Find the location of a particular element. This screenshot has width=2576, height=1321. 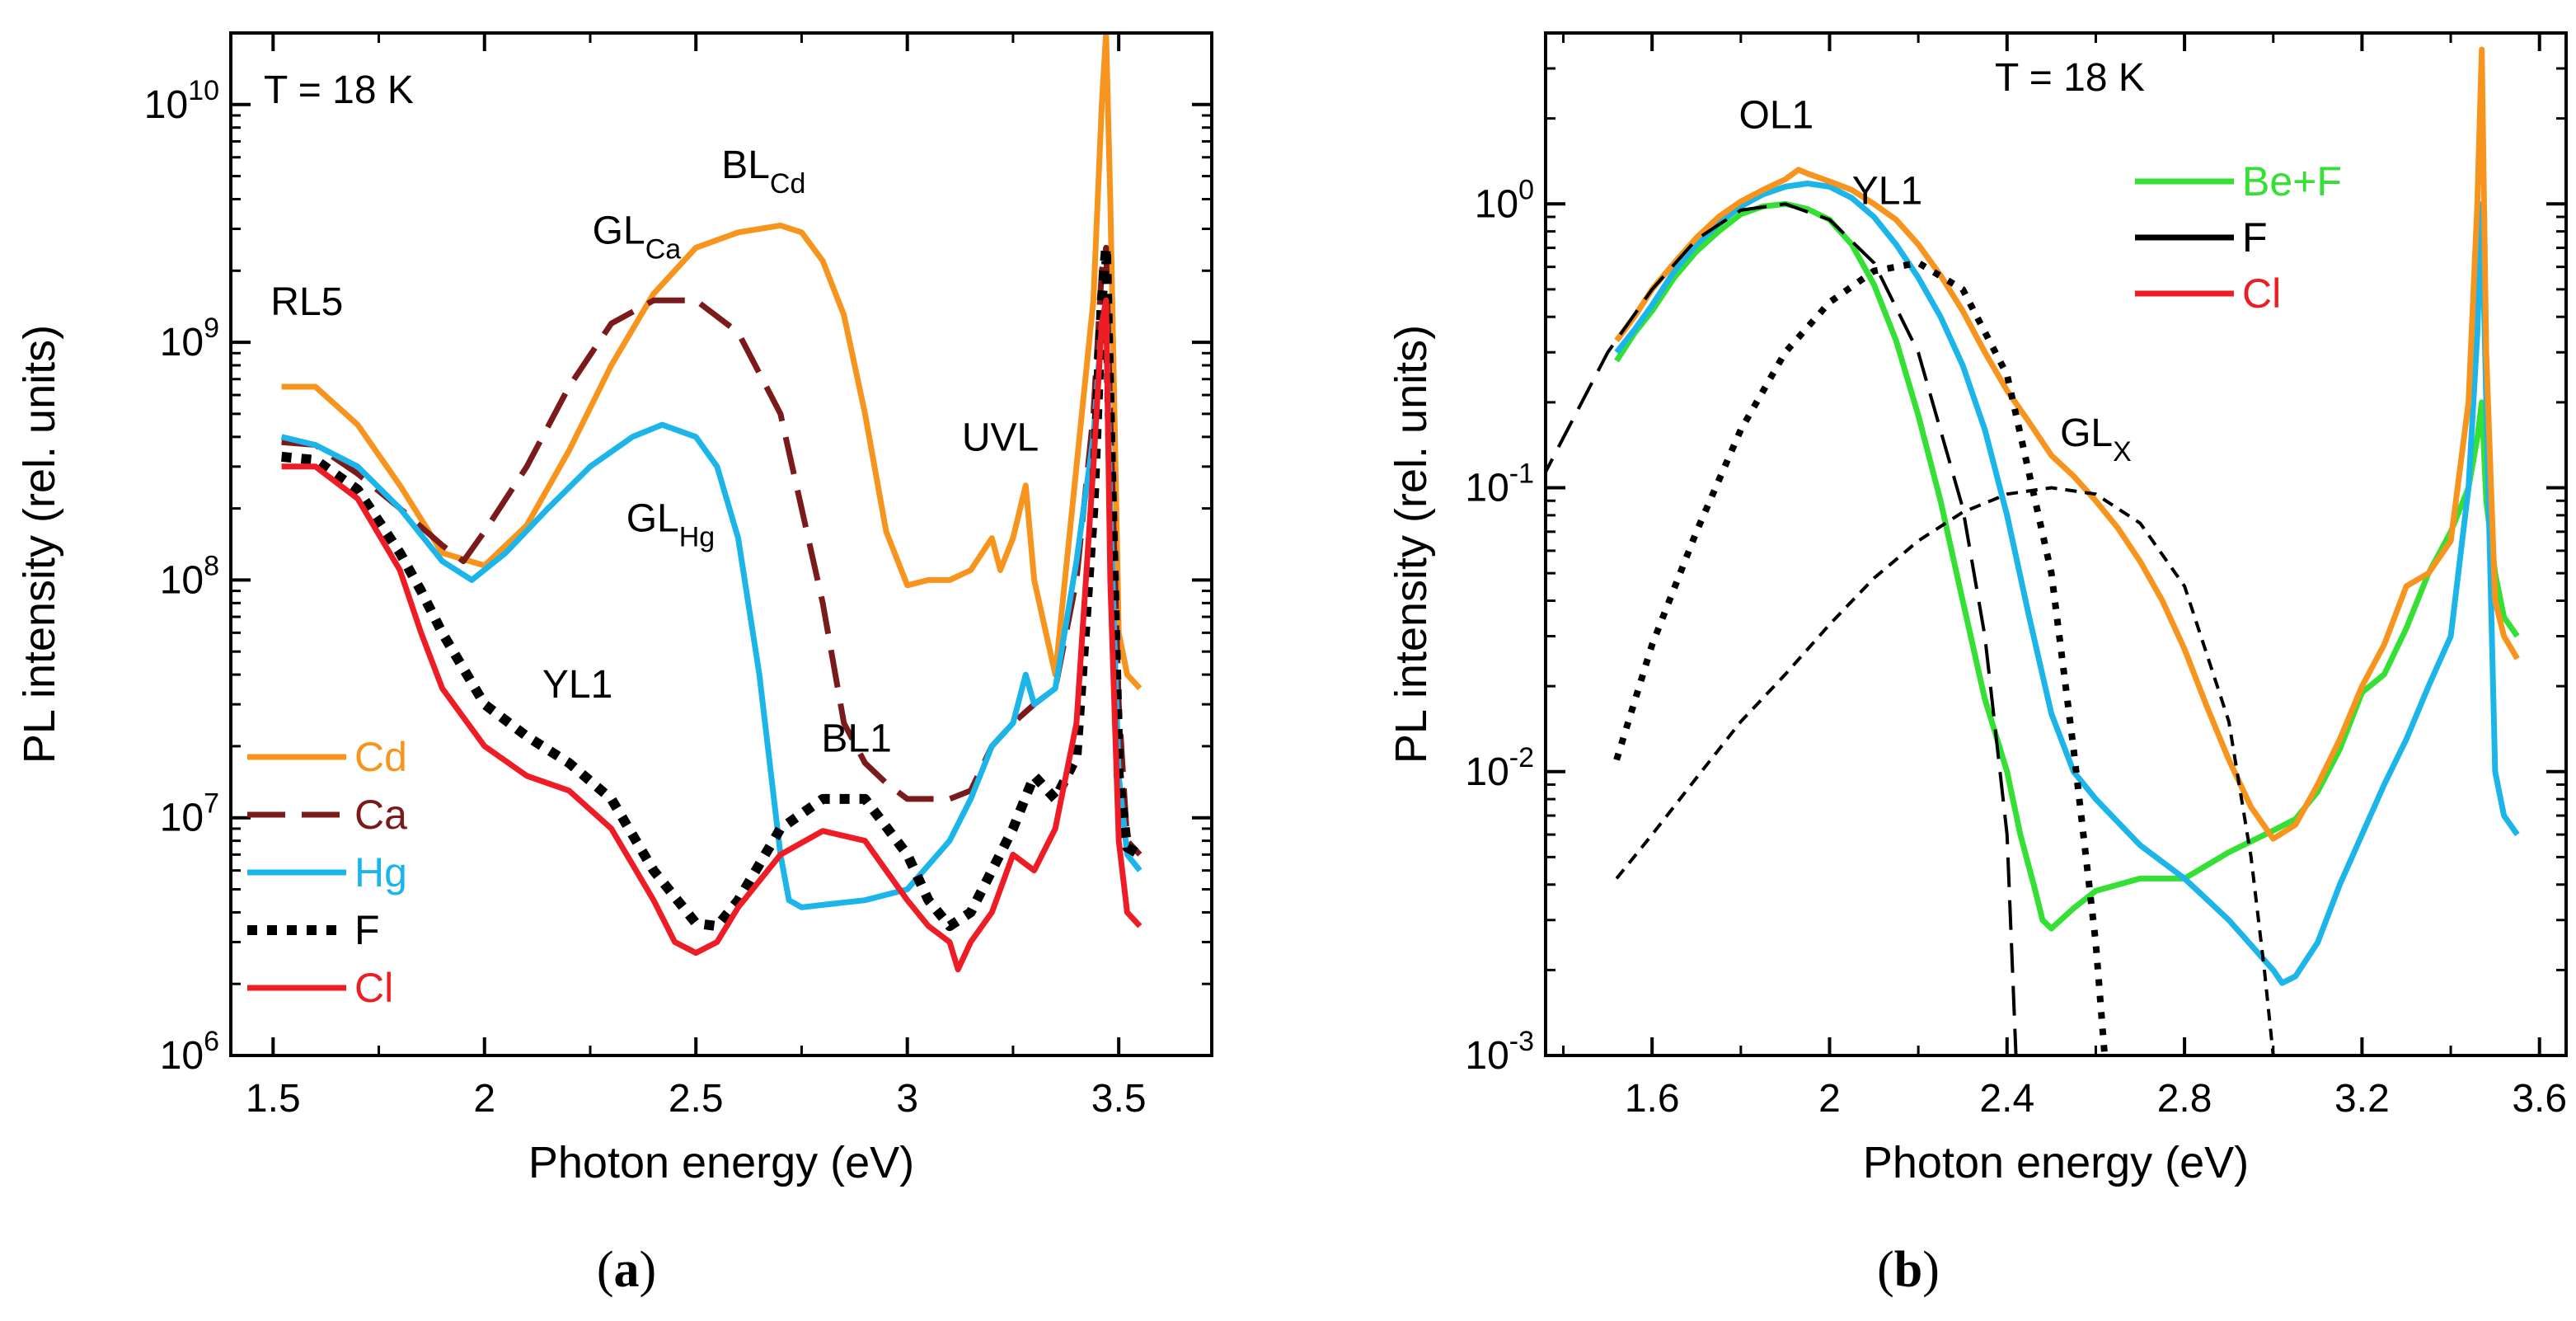

series-ol1-fit is located at coordinates (1782, 628).